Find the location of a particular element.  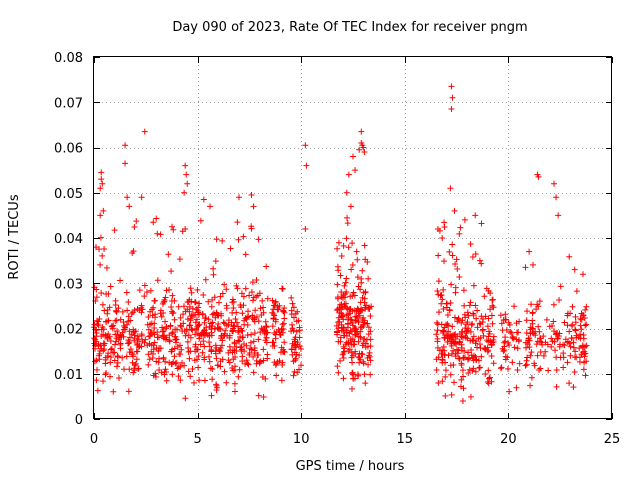

x-tick-label: 20 is located at coordinates (508, 439).